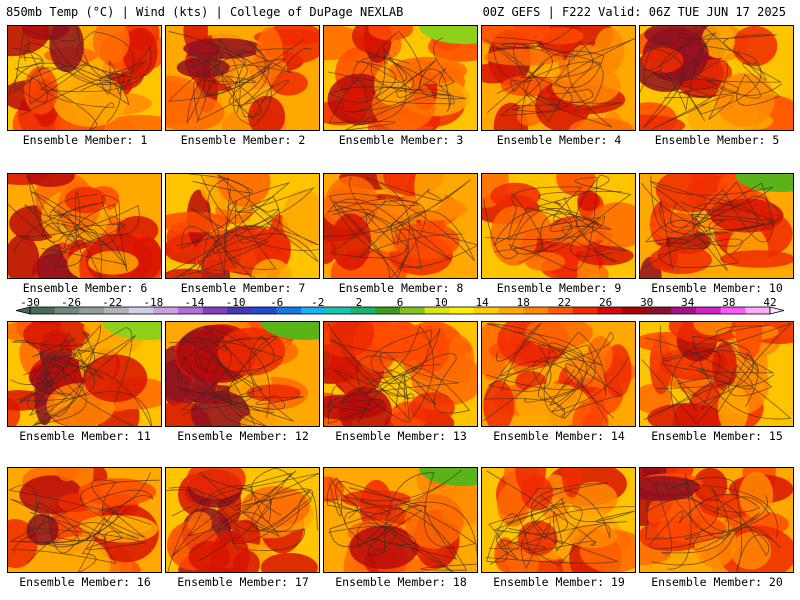  Describe the element at coordinates (688, 302) in the screenshot. I see `colorbar-tick-label: 34` at that location.